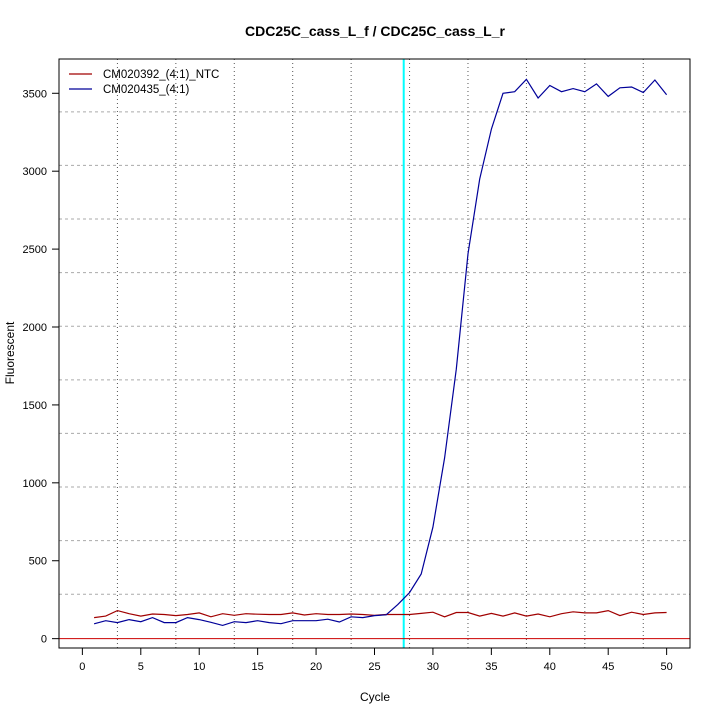 The width and height of the screenshot is (720, 725). What do you see at coordinates (550, 667) in the screenshot?
I see `x-tick-label: 40` at bounding box center [550, 667].